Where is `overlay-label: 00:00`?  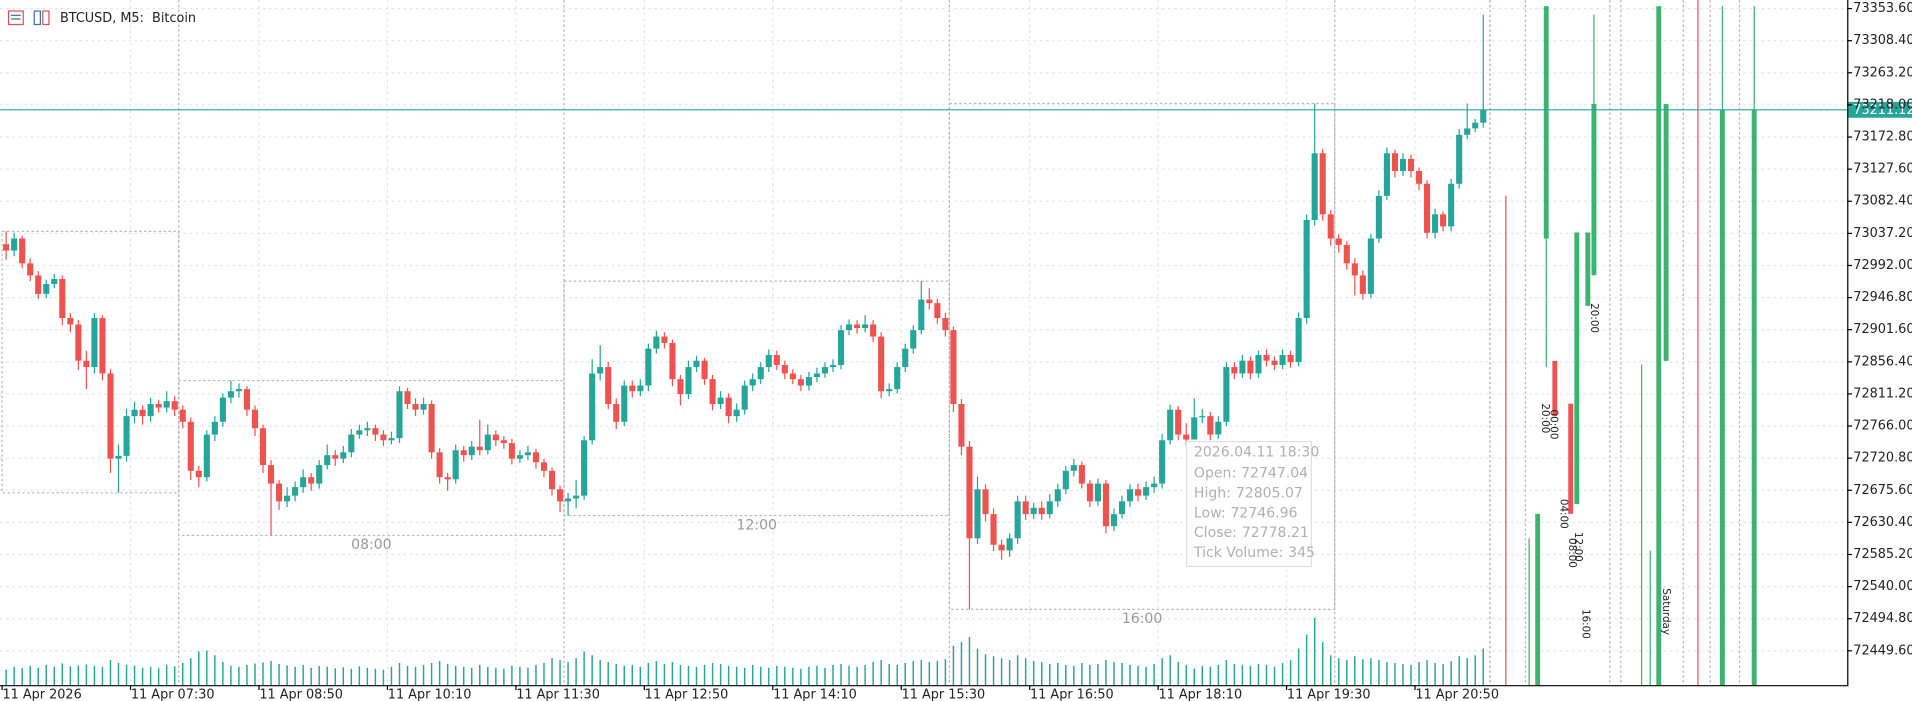
overlay-label: 00:00 is located at coordinates (1554, 425).